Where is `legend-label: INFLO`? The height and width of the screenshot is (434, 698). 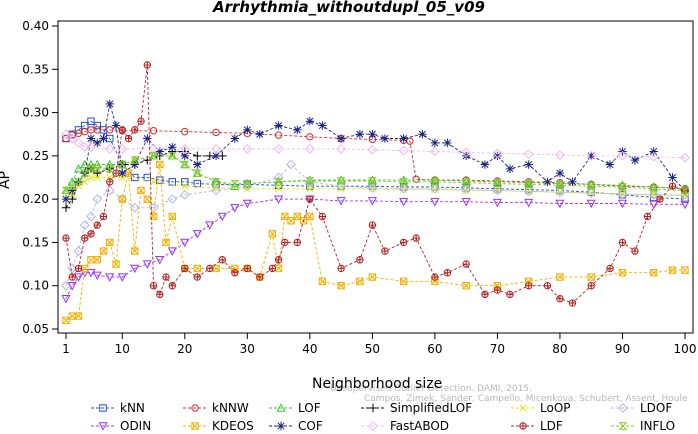 legend-label: INFLO is located at coordinates (658, 426).